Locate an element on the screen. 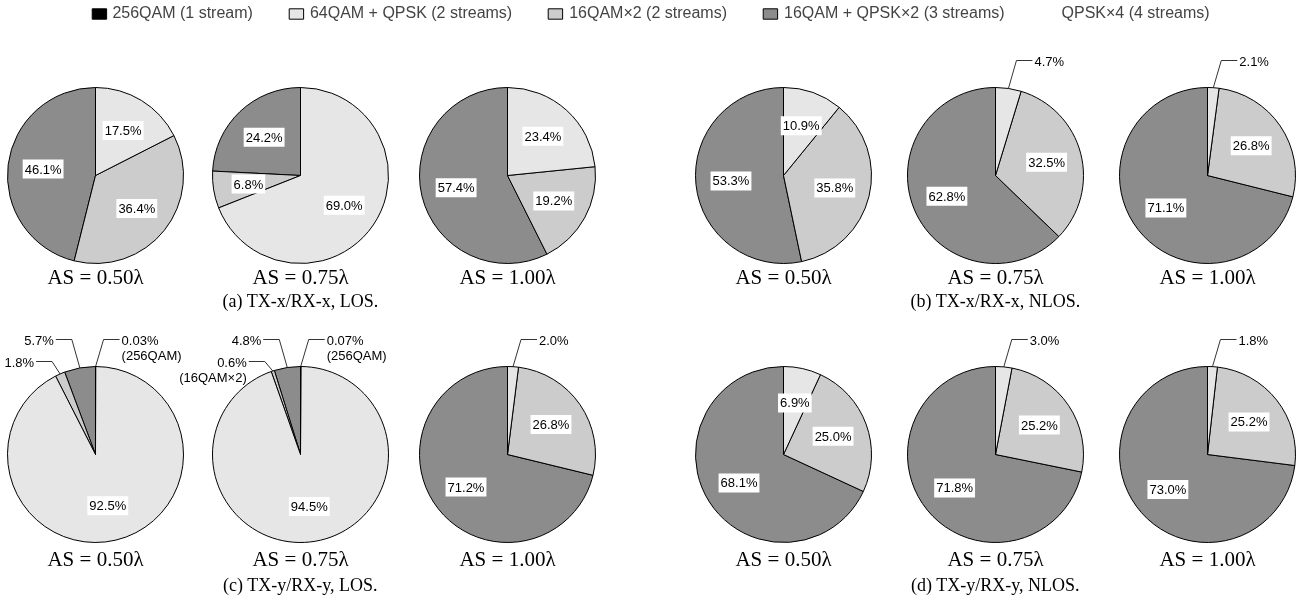 The image size is (1299, 598). data-label: 0.07% (256QAM) is located at coordinates (356, 347).